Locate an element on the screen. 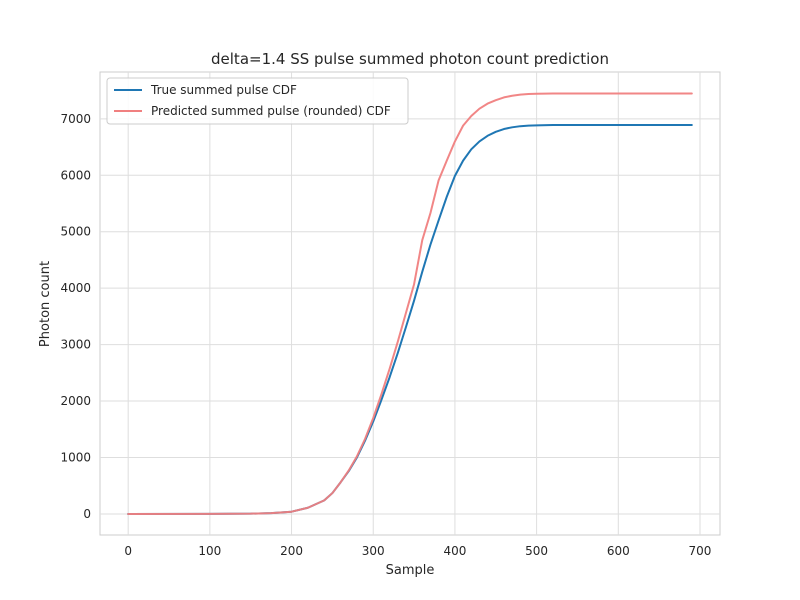 The image size is (800, 600). x-tick-label: 500 is located at coordinates (536, 551).